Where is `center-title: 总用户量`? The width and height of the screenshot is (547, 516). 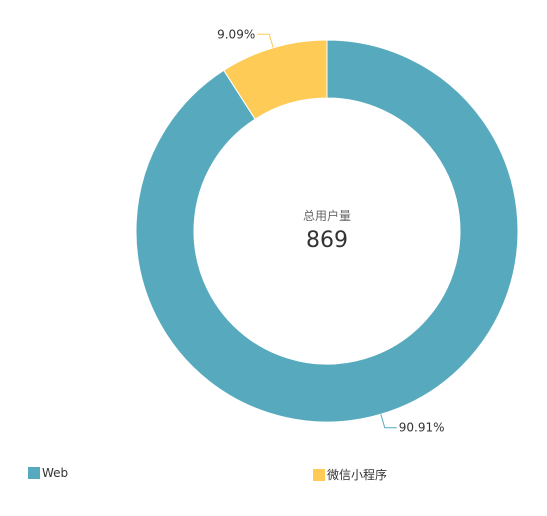 center-title: 总用户量 is located at coordinates (326, 216).